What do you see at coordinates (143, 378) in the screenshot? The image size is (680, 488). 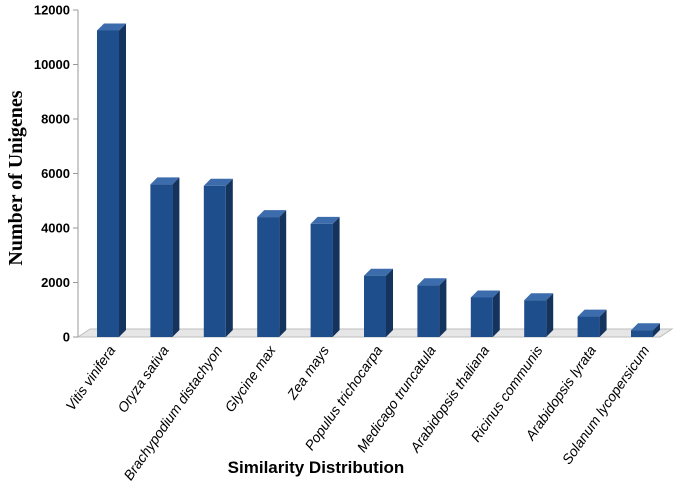 I see `x-category-label: Oryza sativa` at bounding box center [143, 378].